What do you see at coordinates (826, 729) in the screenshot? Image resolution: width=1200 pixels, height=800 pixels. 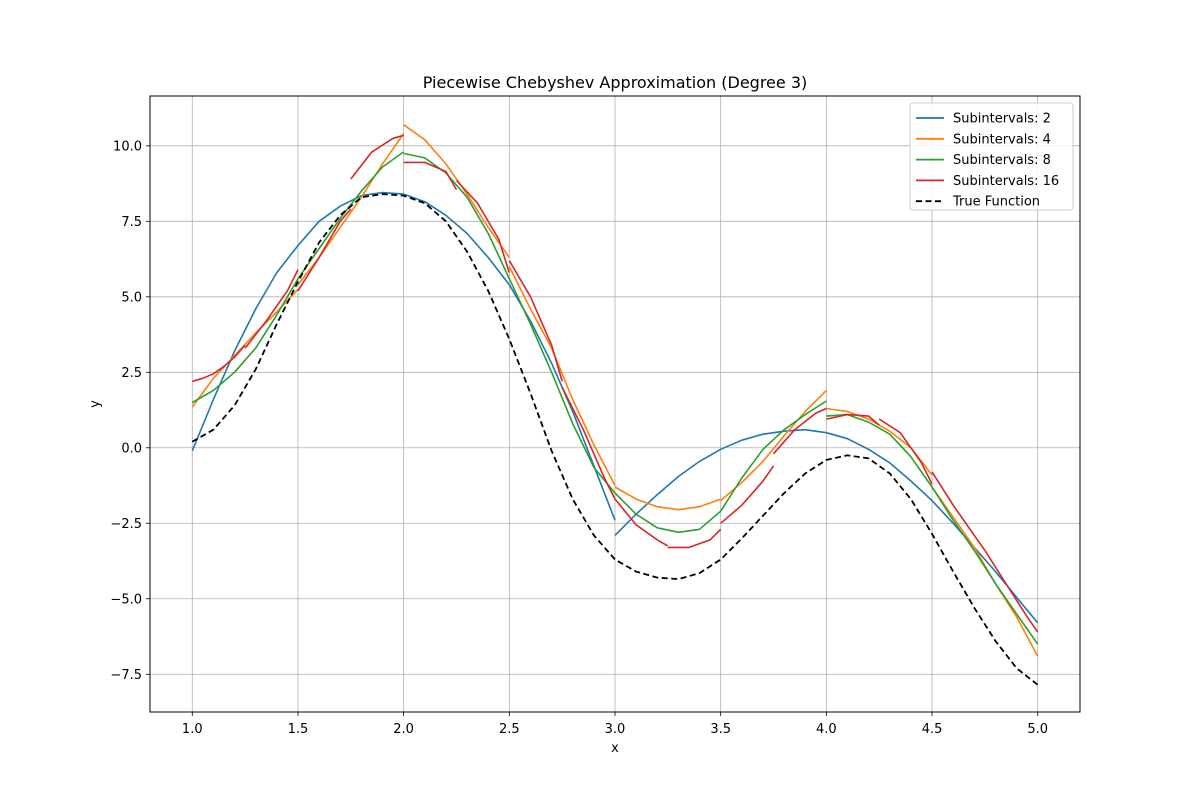 I see `x-tick-label: 4.0` at bounding box center [826, 729].